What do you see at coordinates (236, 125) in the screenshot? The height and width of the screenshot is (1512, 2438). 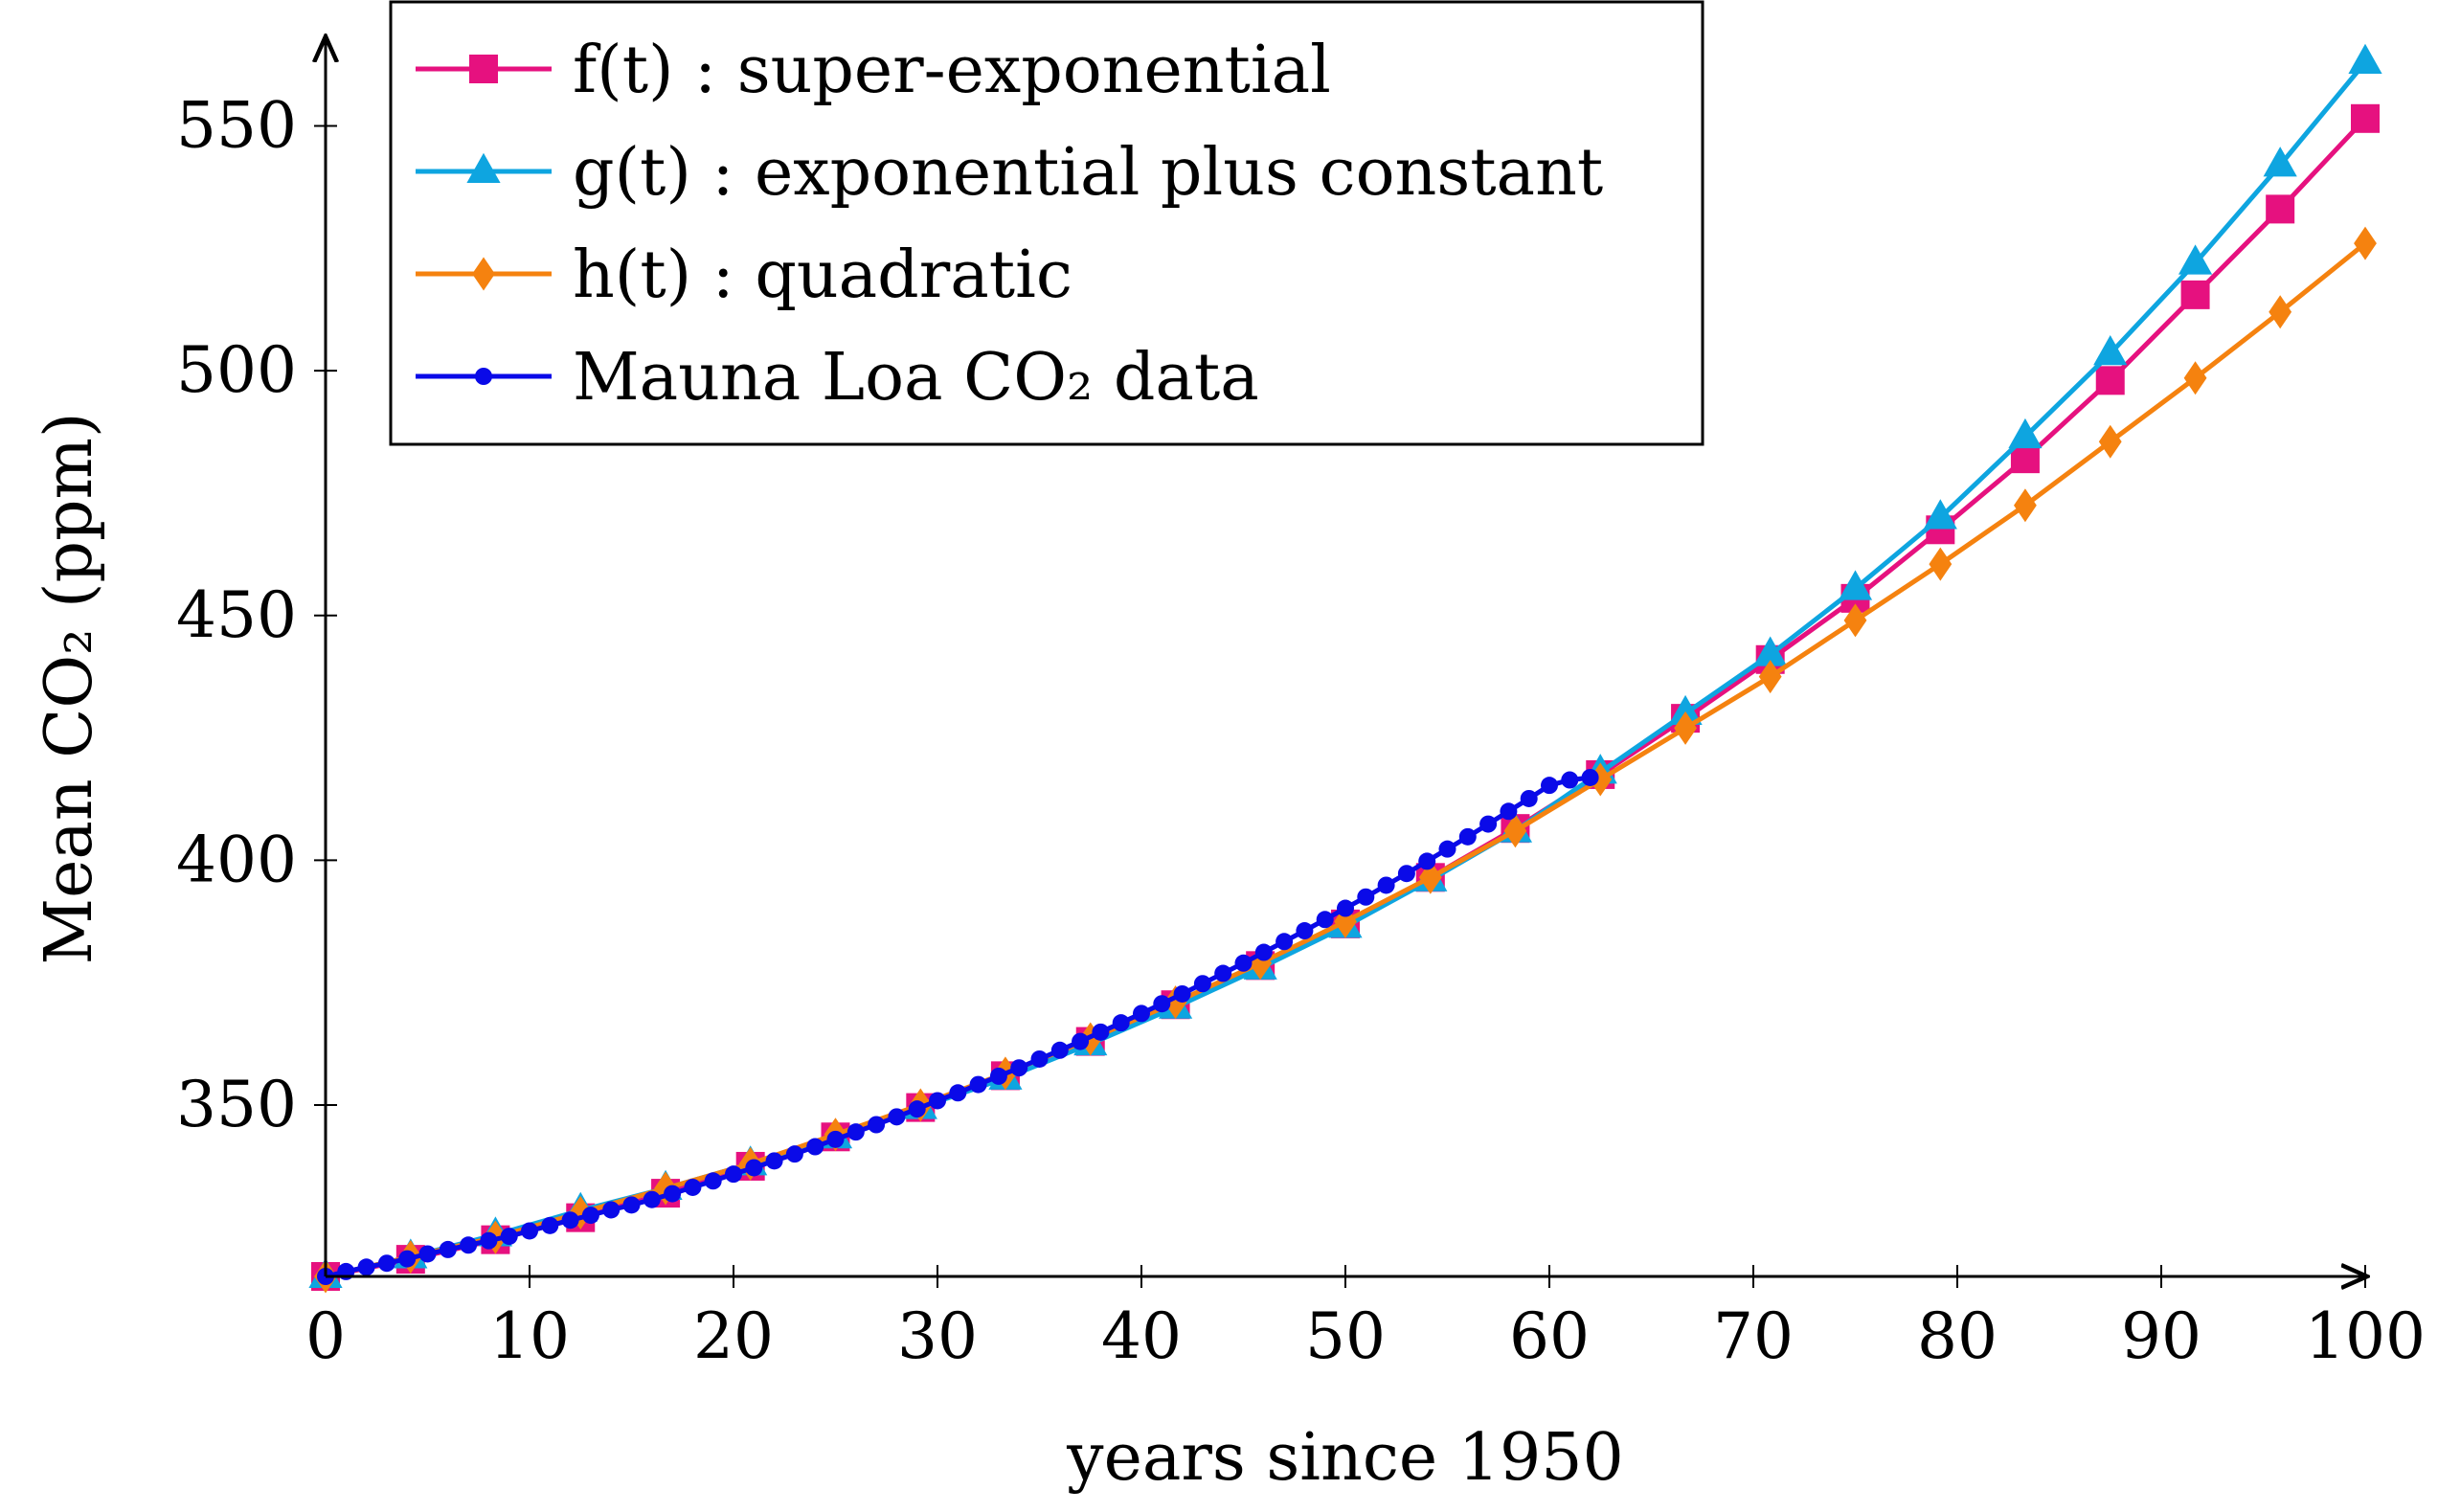 I see `y-tick-label: 550` at bounding box center [236, 125].